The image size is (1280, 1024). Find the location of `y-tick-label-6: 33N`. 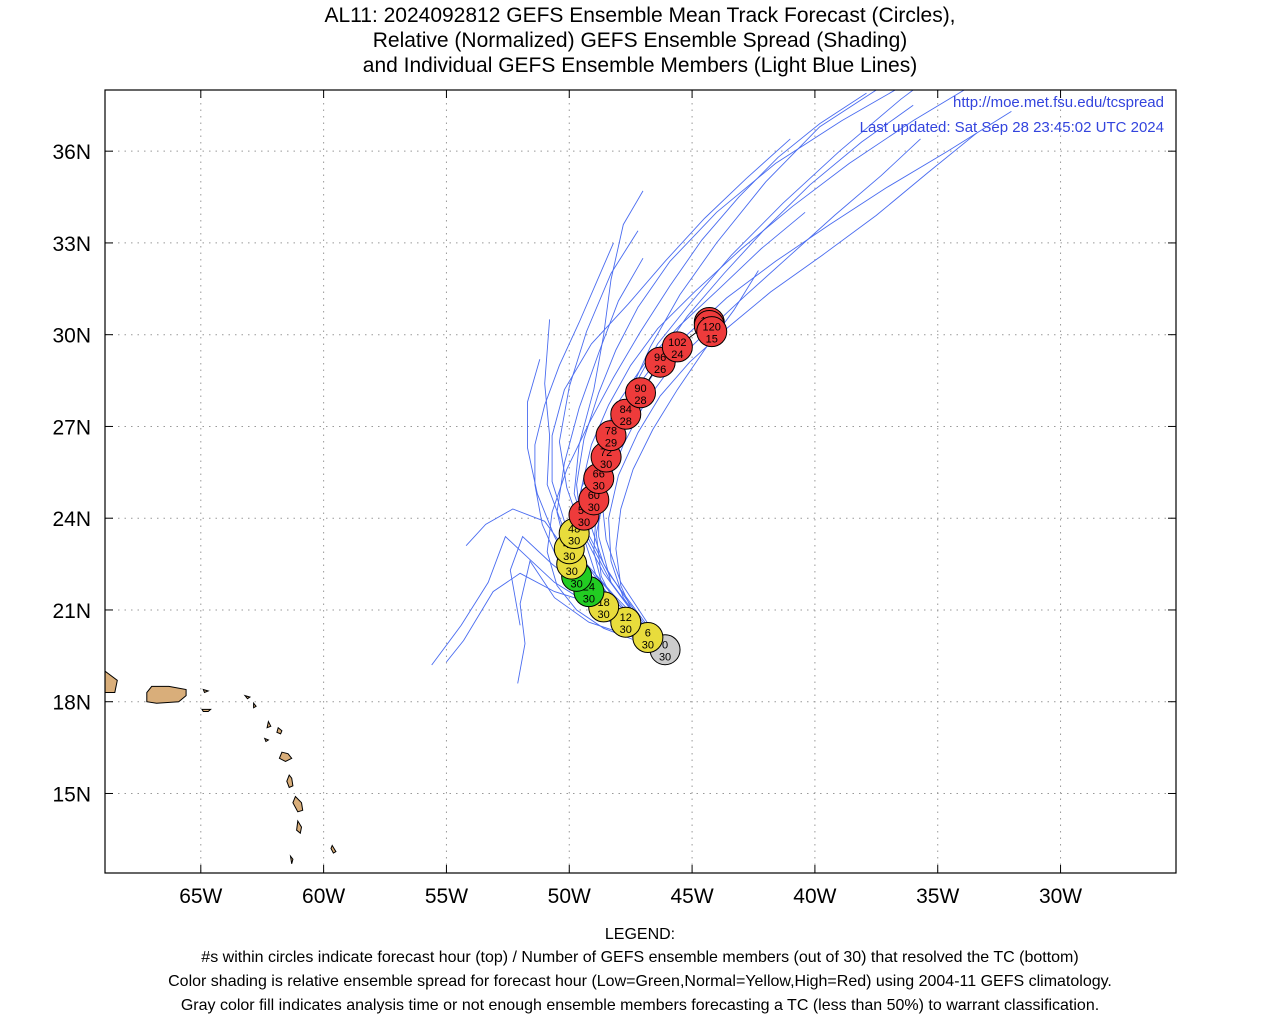

y-tick-label-6: 33N is located at coordinates (71, 244).